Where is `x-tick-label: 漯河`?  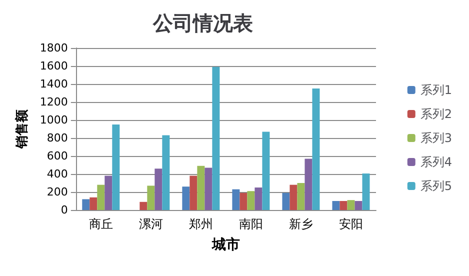
x-tick-label: 漯河 is located at coordinates (150, 224).